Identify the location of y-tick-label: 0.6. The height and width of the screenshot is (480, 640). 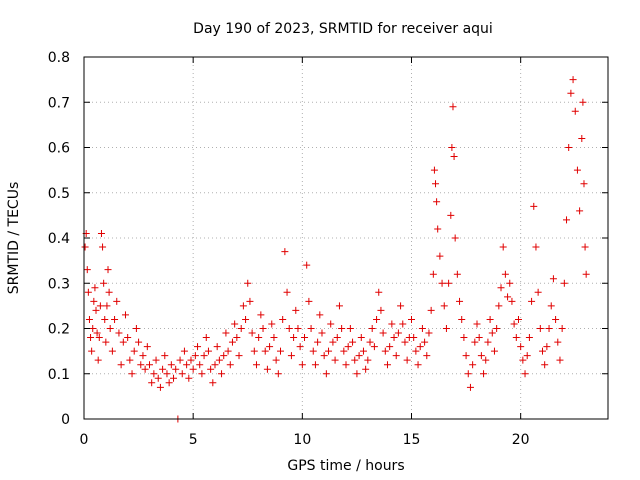
(59, 149).